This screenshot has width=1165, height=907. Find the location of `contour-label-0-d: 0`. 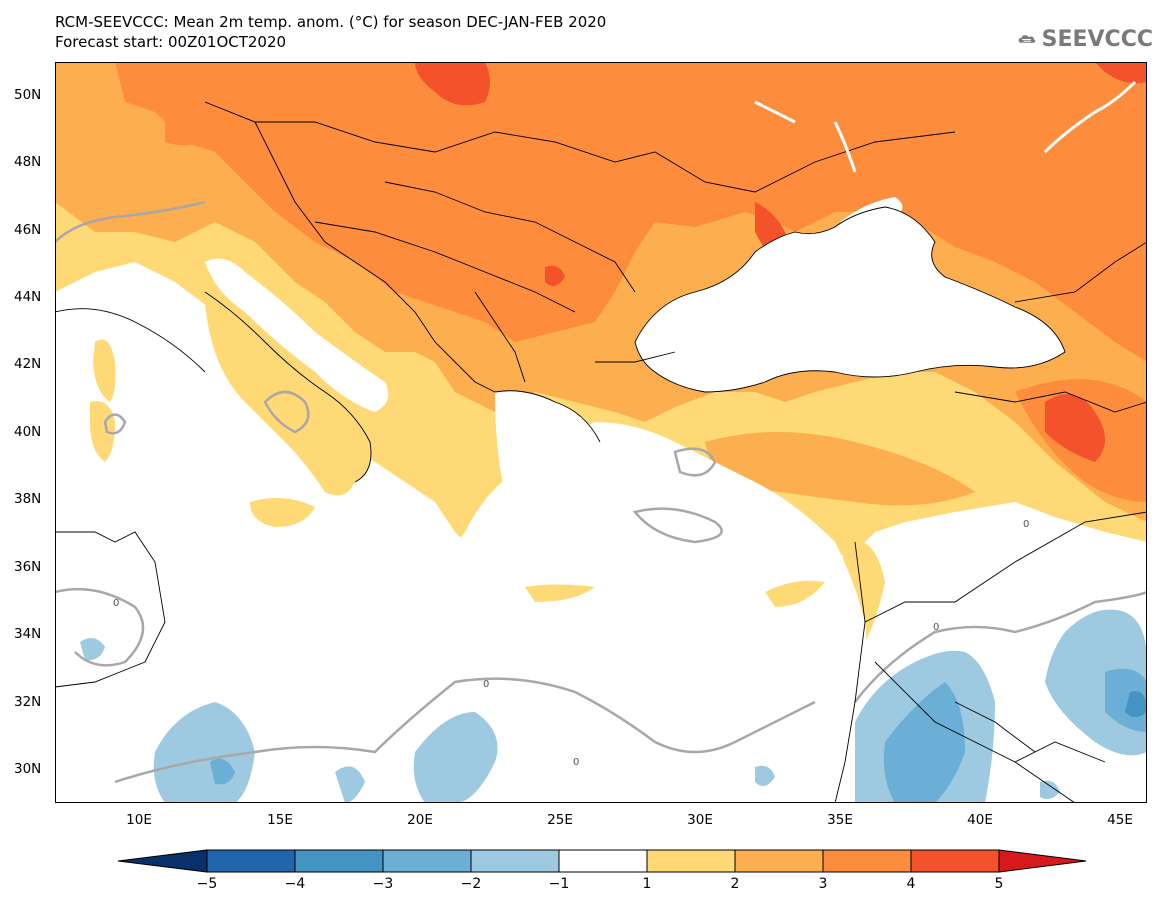

contour-label-0-d: 0 is located at coordinates (576, 762).